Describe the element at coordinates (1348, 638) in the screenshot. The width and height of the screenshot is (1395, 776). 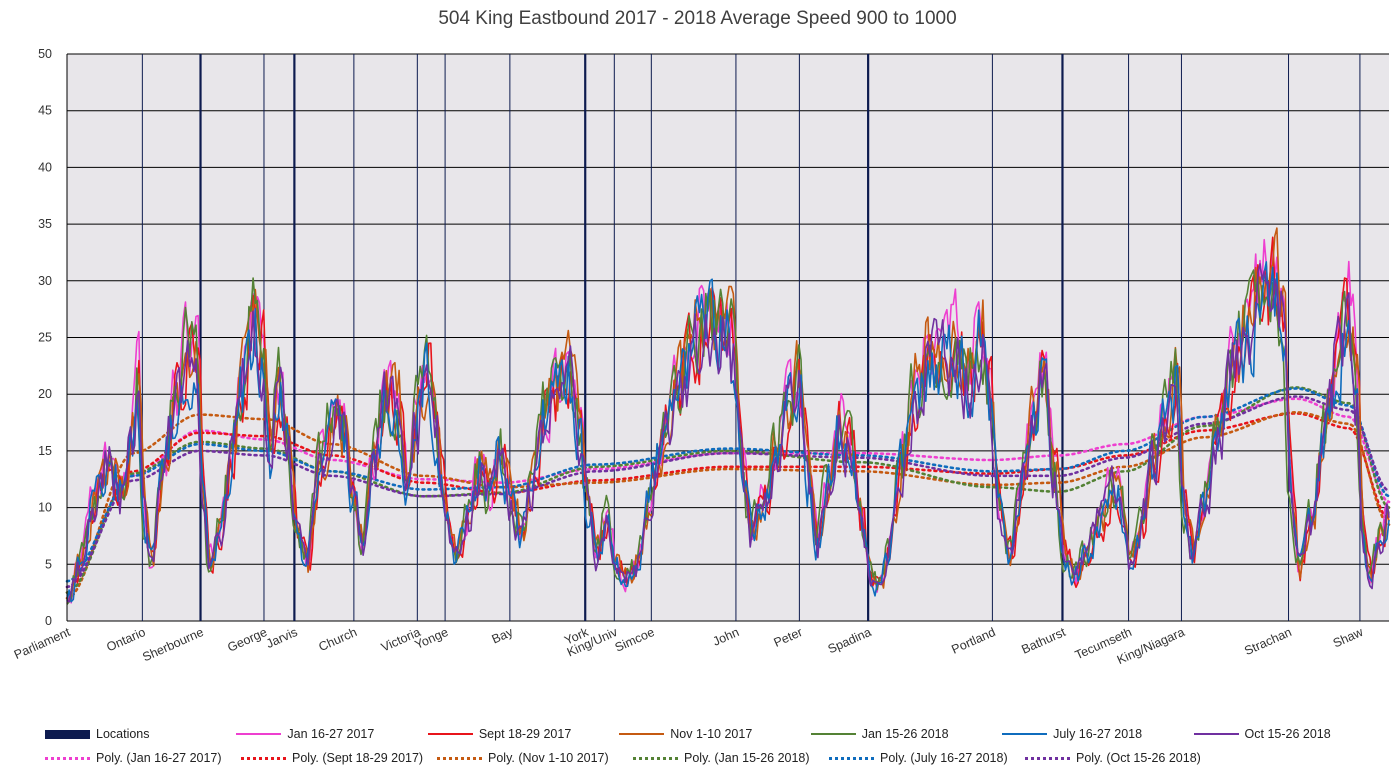
I see `x-tick-label: Shaw` at that location.